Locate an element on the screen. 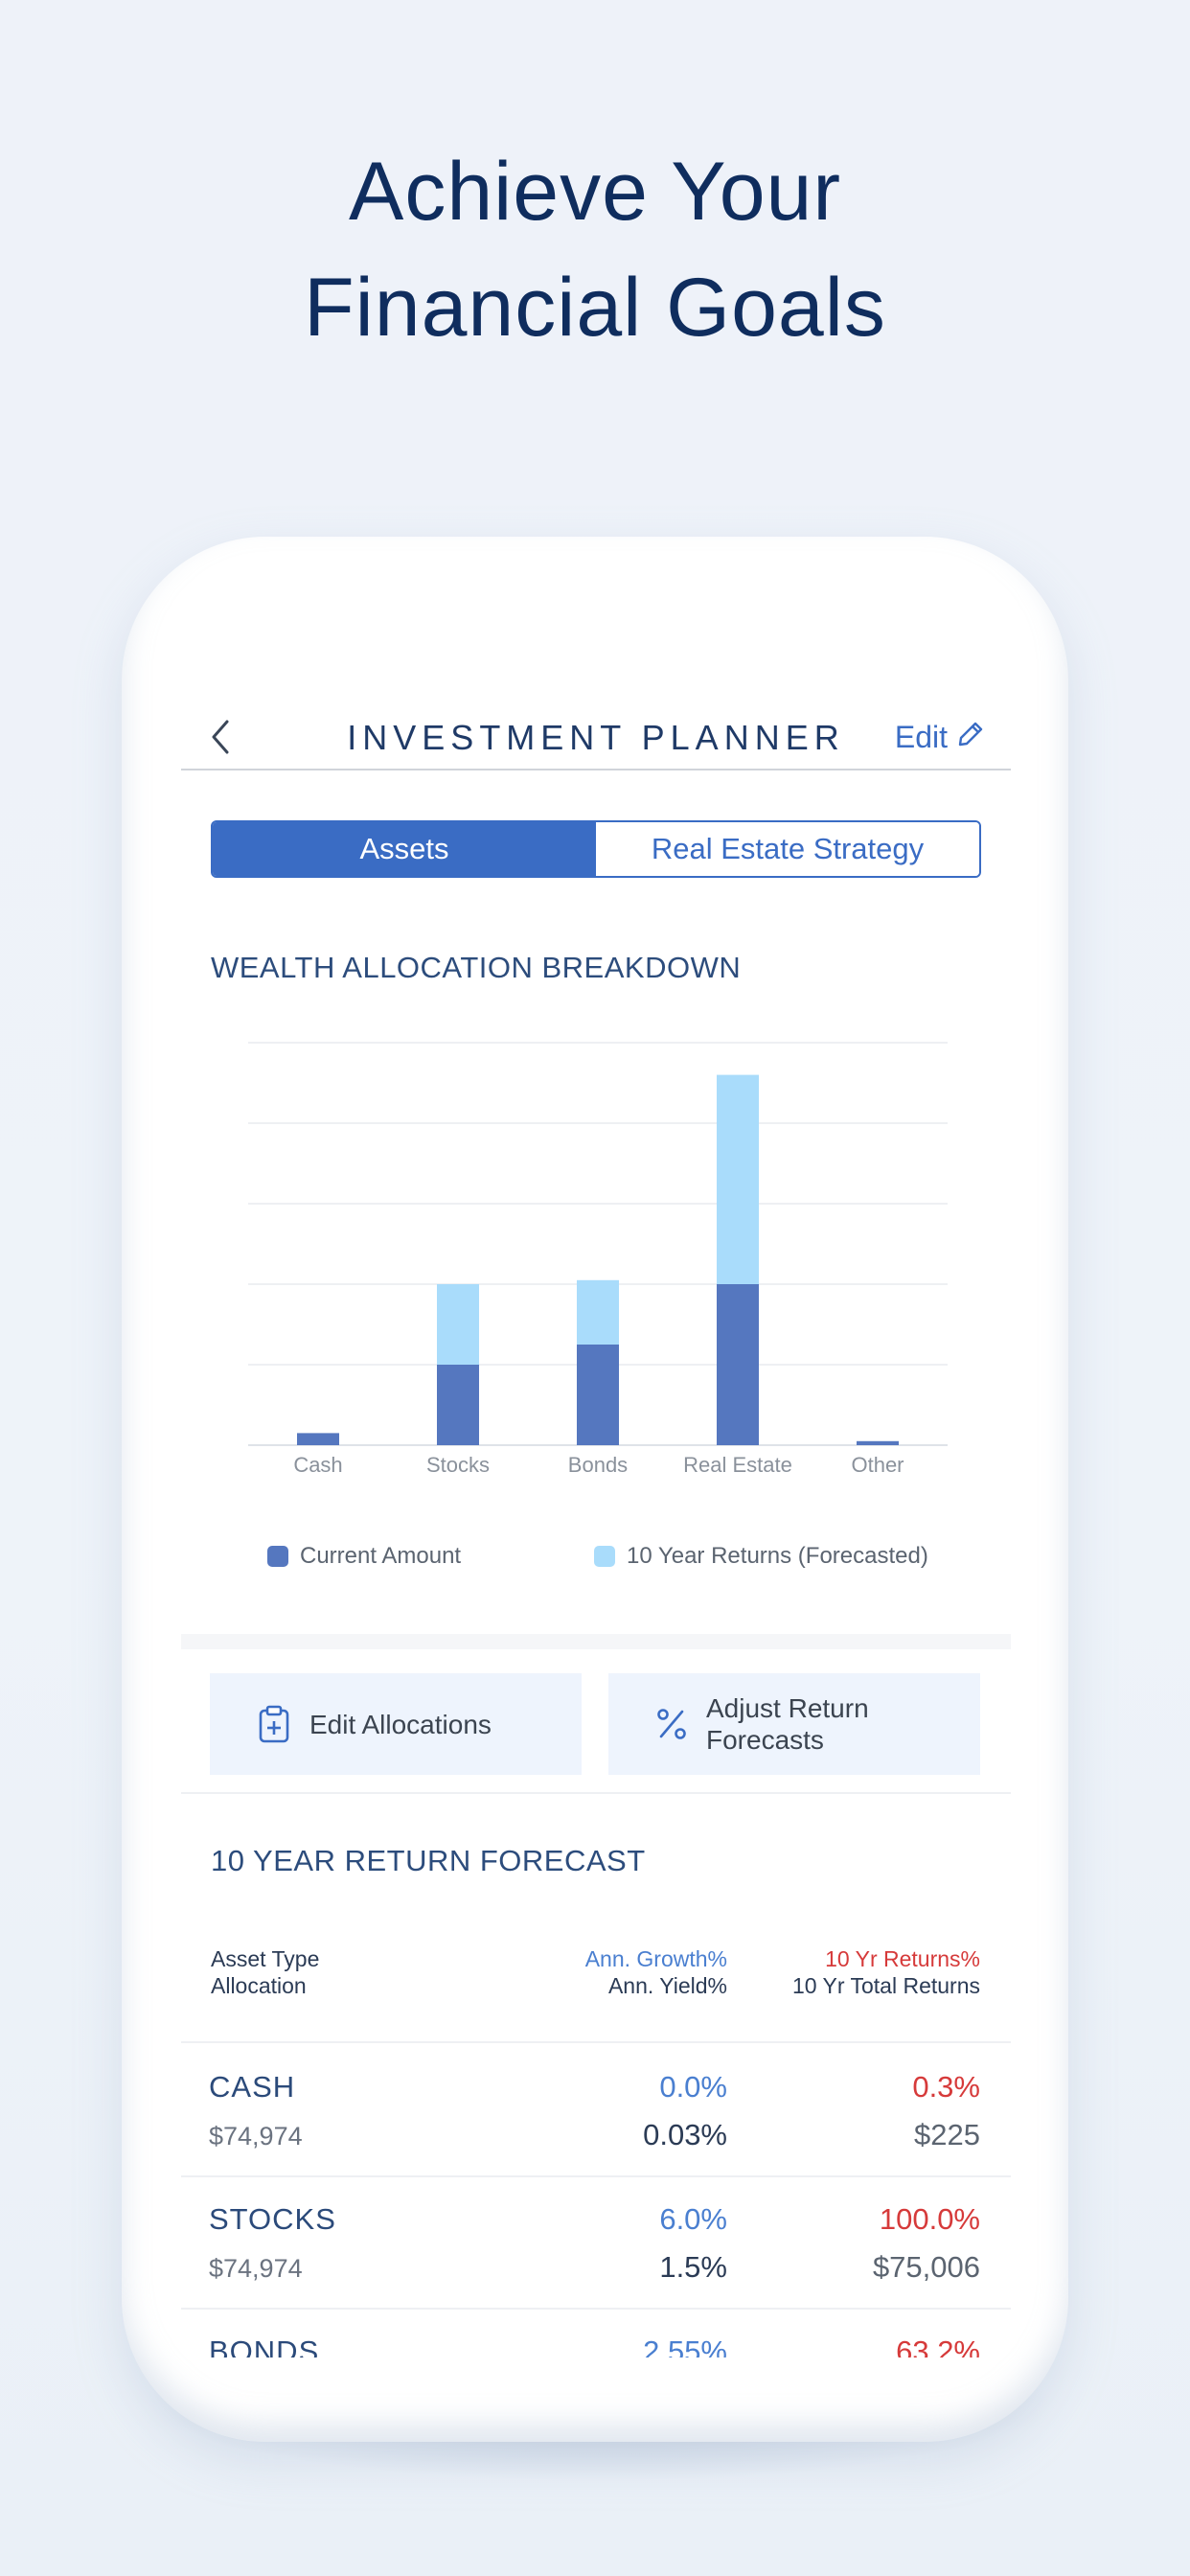  legend-swatch-current is located at coordinates (278, 1556).